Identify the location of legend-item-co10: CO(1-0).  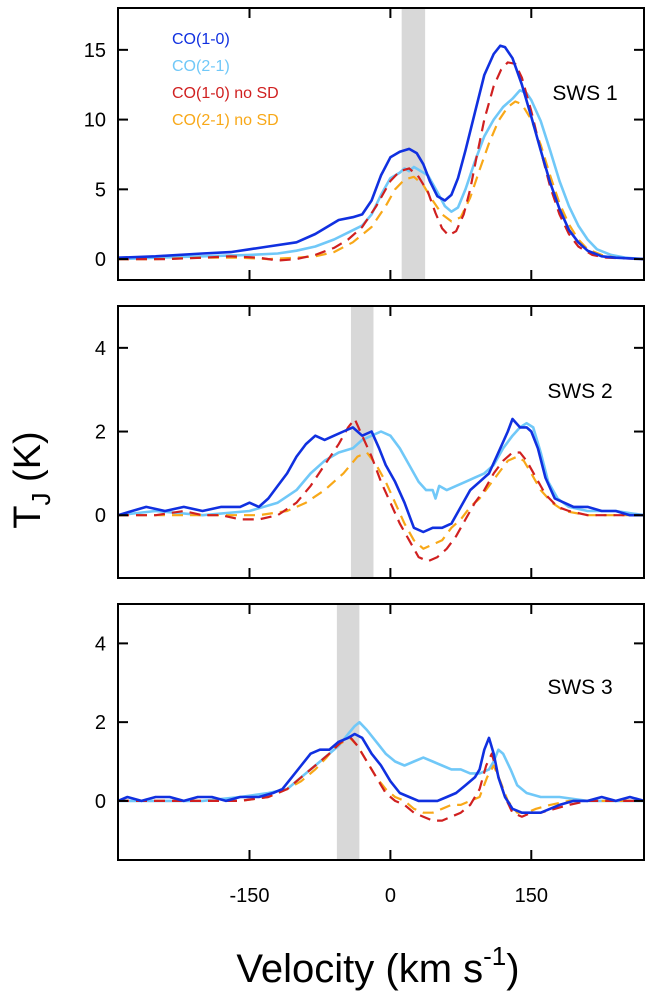
(201, 39).